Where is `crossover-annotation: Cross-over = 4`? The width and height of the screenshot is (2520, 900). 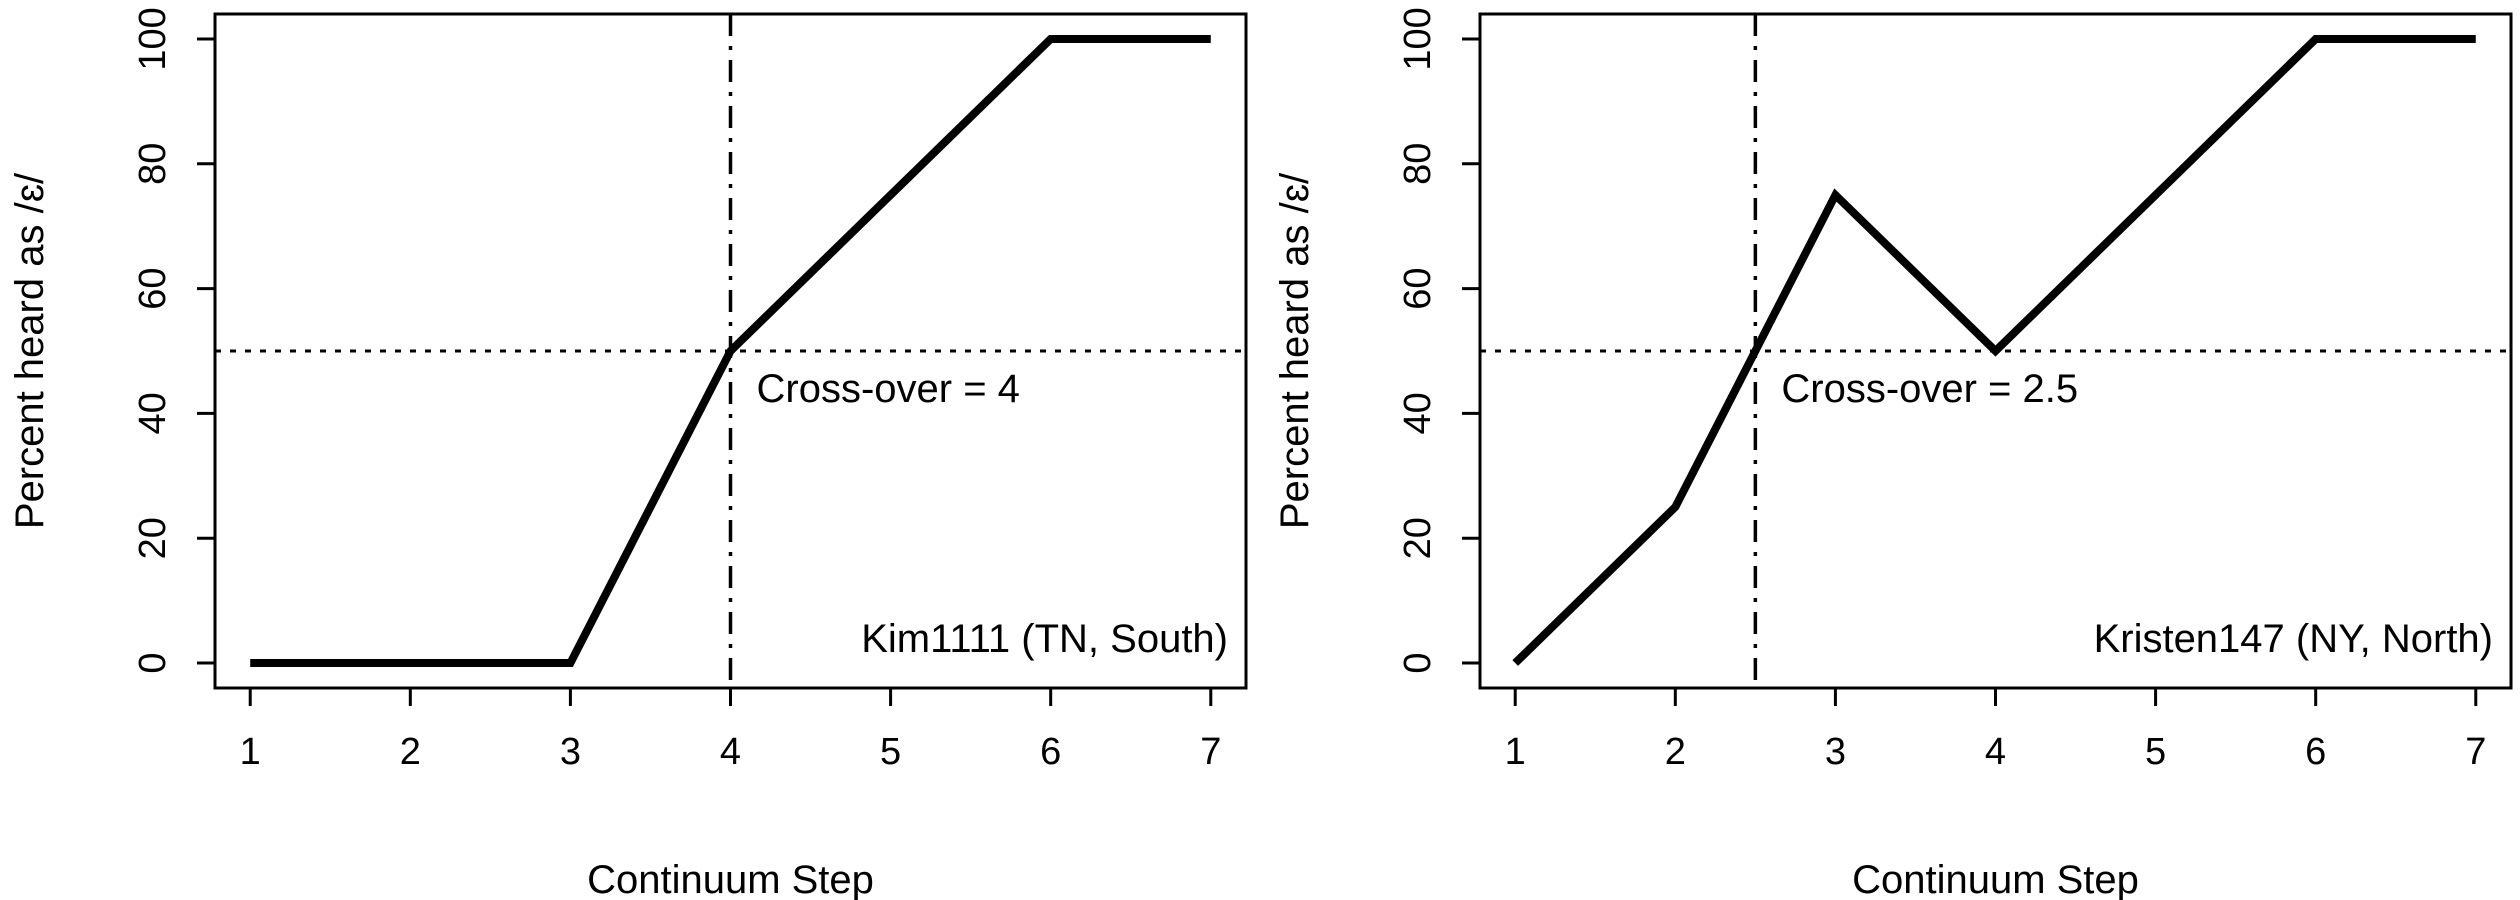 crossover-annotation: Cross-over = 4 is located at coordinates (888, 389).